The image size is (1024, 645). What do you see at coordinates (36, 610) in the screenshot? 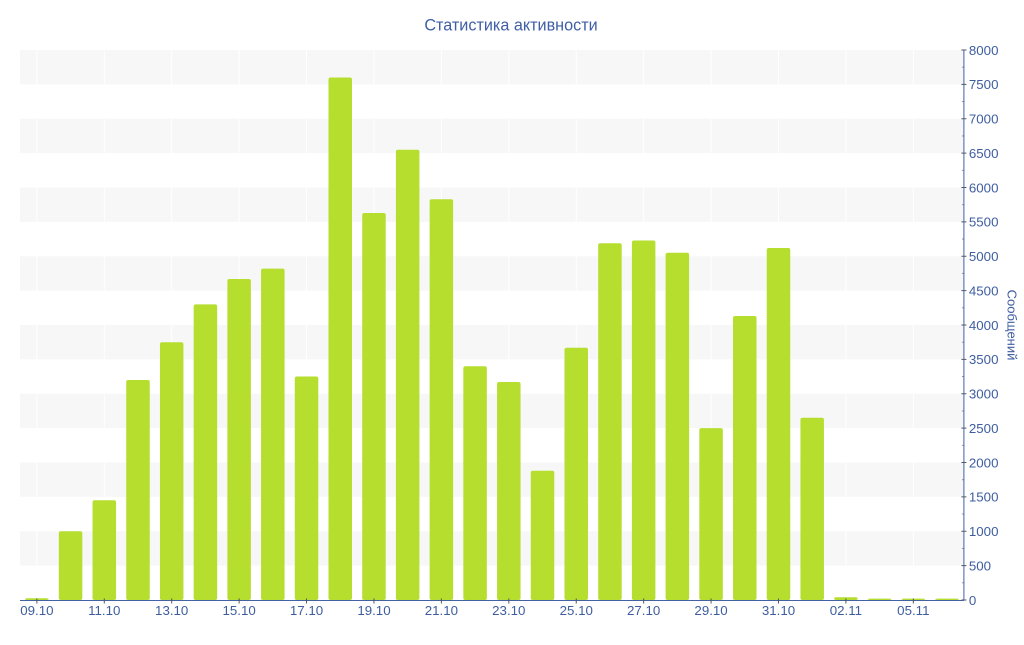
I see `svg-text: 09.10` at bounding box center [36, 610].